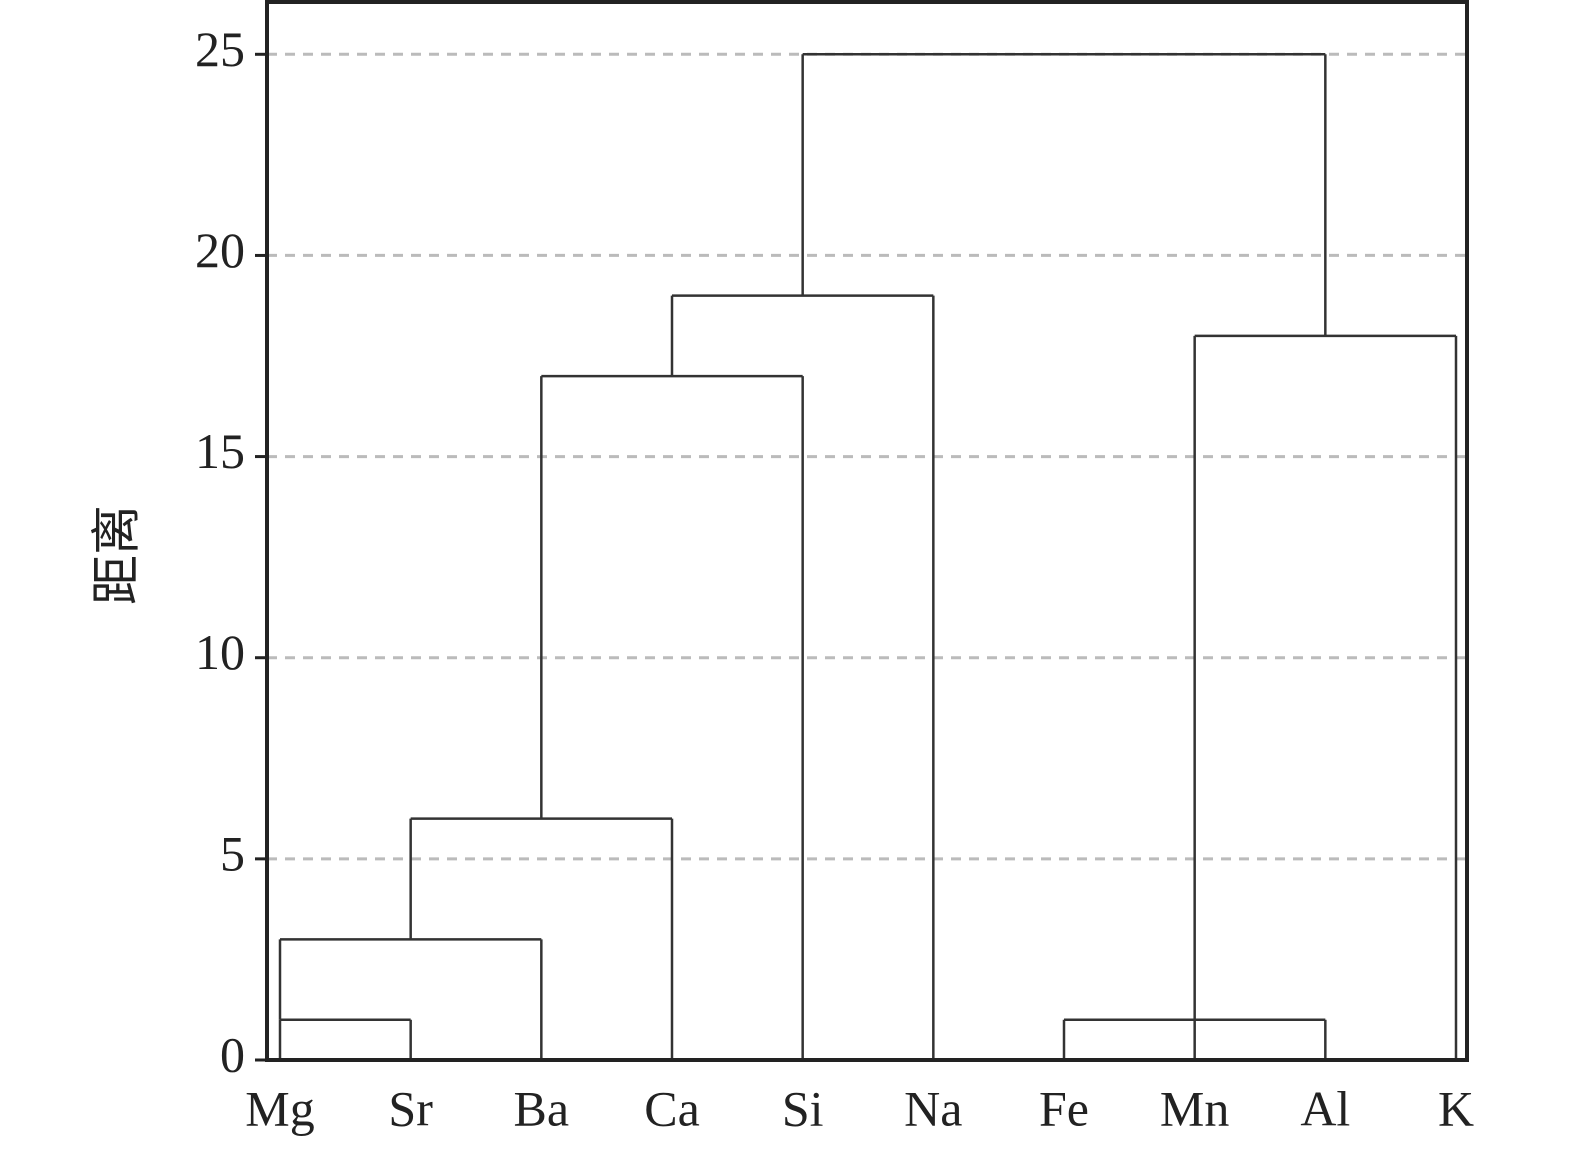 The height and width of the screenshot is (1156, 1575). What do you see at coordinates (220, 250) in the screenshot?
I see `y-tick-label: 20` at bounding box center [220, 250].